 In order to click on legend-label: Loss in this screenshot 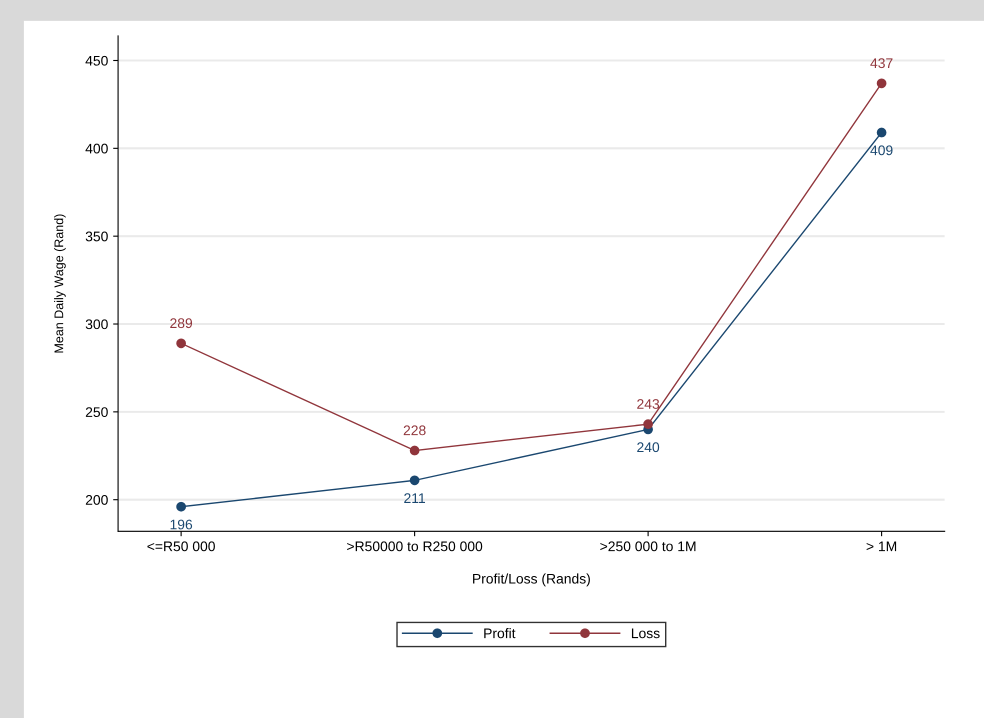, I will do `click(646, 633)`.